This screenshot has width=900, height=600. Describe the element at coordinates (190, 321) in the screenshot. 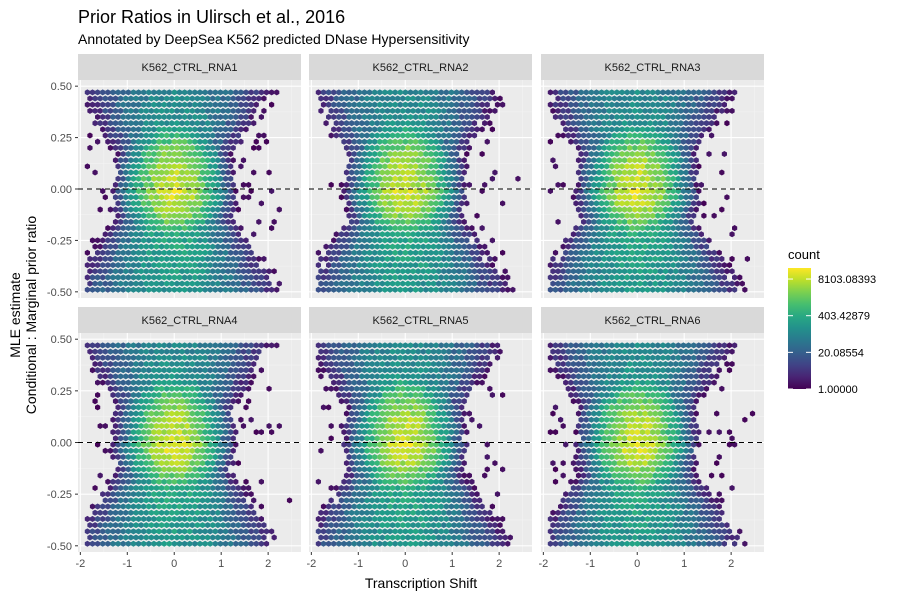

I see `facet-label: K562_CTRL_RNA4` at that location.